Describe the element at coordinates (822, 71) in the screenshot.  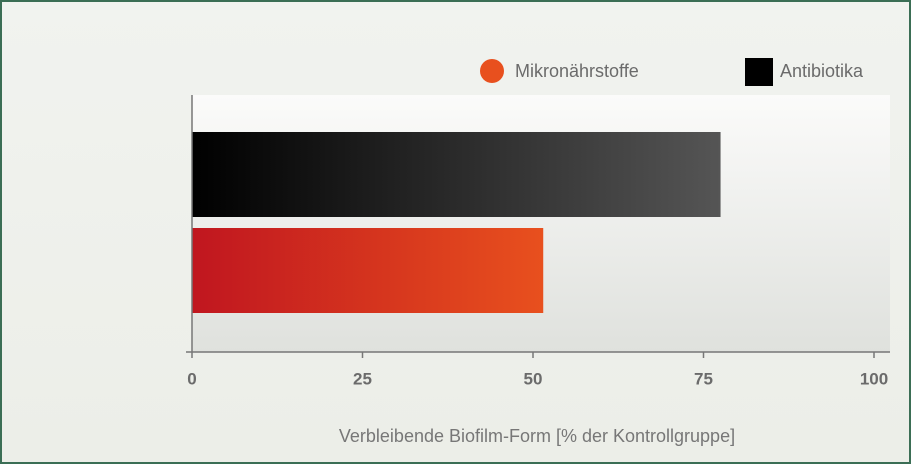
I see `legend-label: Antibiotika` at that location.